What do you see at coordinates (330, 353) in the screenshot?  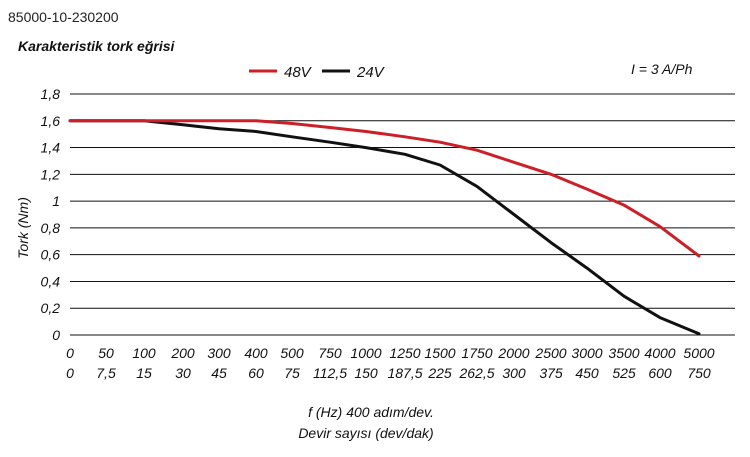 I see `x-tick-label: 750` at bounding box center [330, 353].